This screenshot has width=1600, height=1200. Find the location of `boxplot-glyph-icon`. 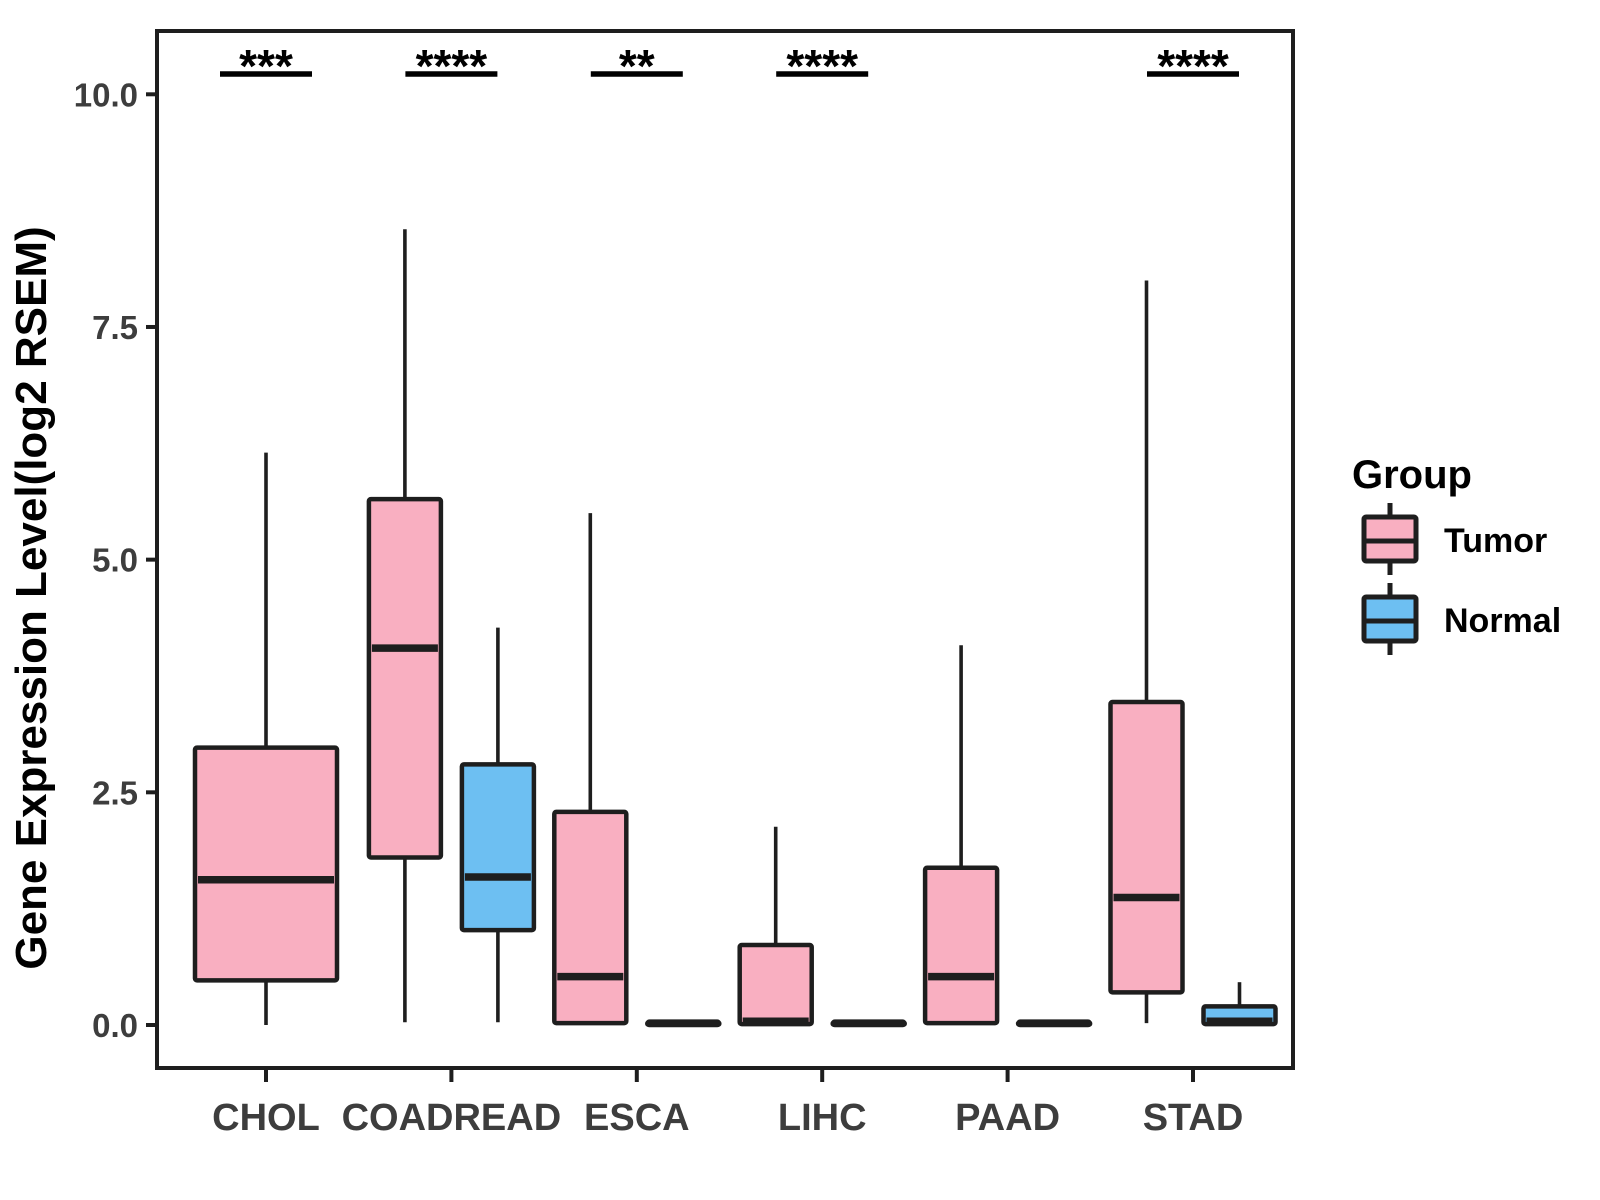

boxplot-glyph-icon is located at coordinates (1390, 539).